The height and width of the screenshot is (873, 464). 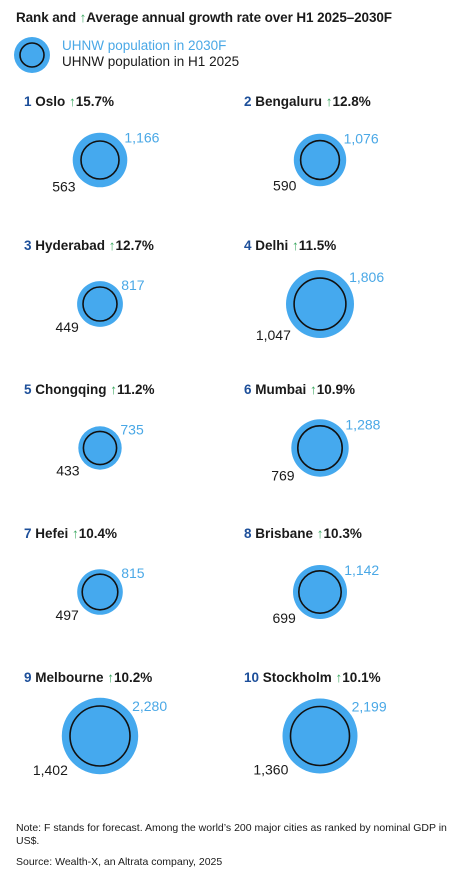 What do you see at coordinates (362, 425) in the screenshot?
I see `value-2030f-label: 1,288` at bounding box center [362, 425].